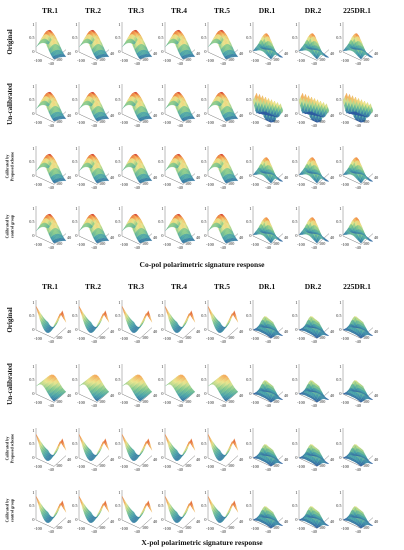 The height and width of the screenshot is (550, 404). Describe the element at coordinates (357, 10) in the screenshot. I see `column-header-225dr1: 225DR.1` at that location.